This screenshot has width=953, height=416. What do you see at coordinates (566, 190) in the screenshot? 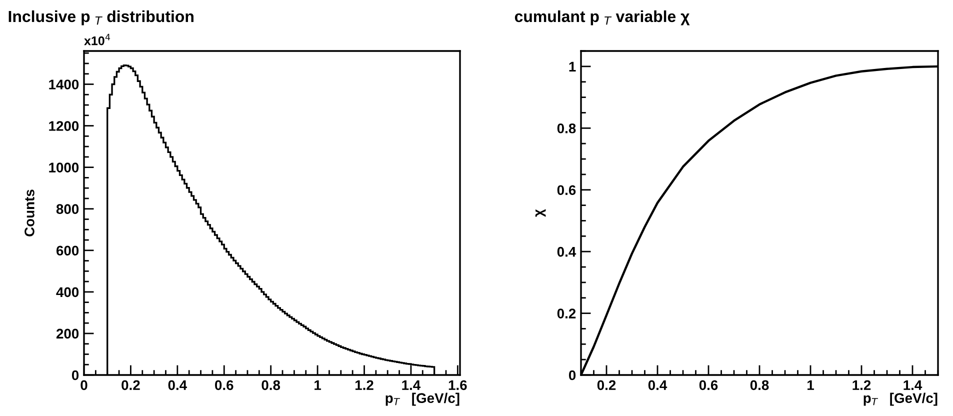
I see `y-tick-label: 0.6` at bounding box center [566, 190].